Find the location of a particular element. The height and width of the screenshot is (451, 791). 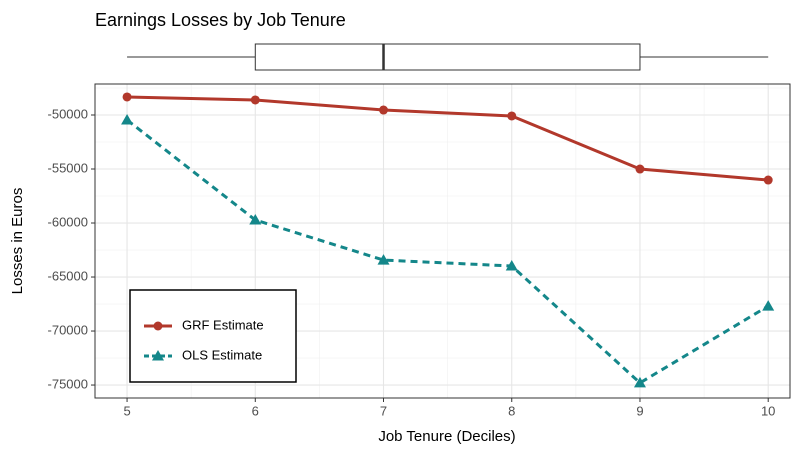

x-tick-label: 9 is located at coordinates (639, 410).